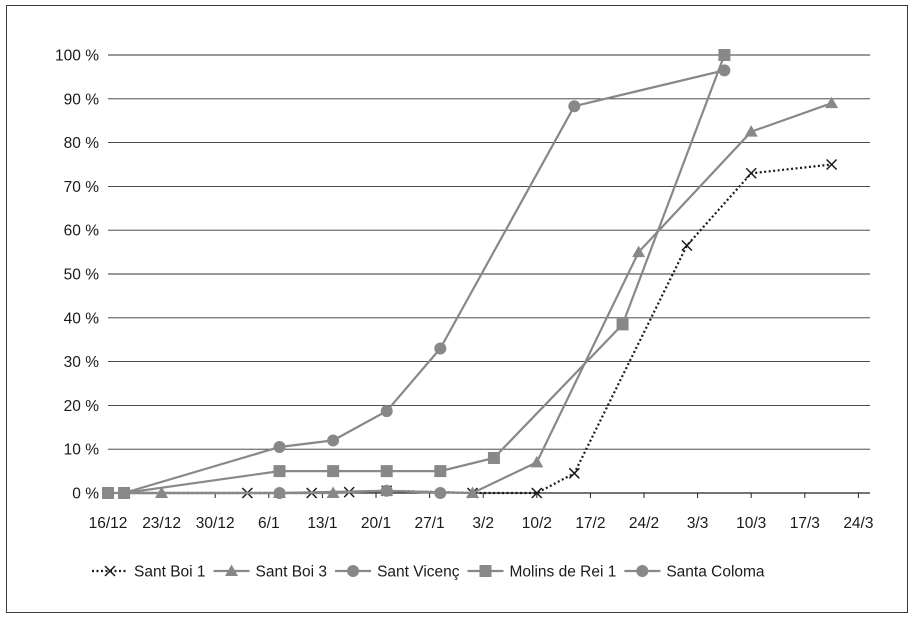 The width and height of the screenshot is (915, 618). What do you see at coordinates (590, 523) in the screenshot?
I see `x-tick-label: 17/2` at bounding box center [590, 523].